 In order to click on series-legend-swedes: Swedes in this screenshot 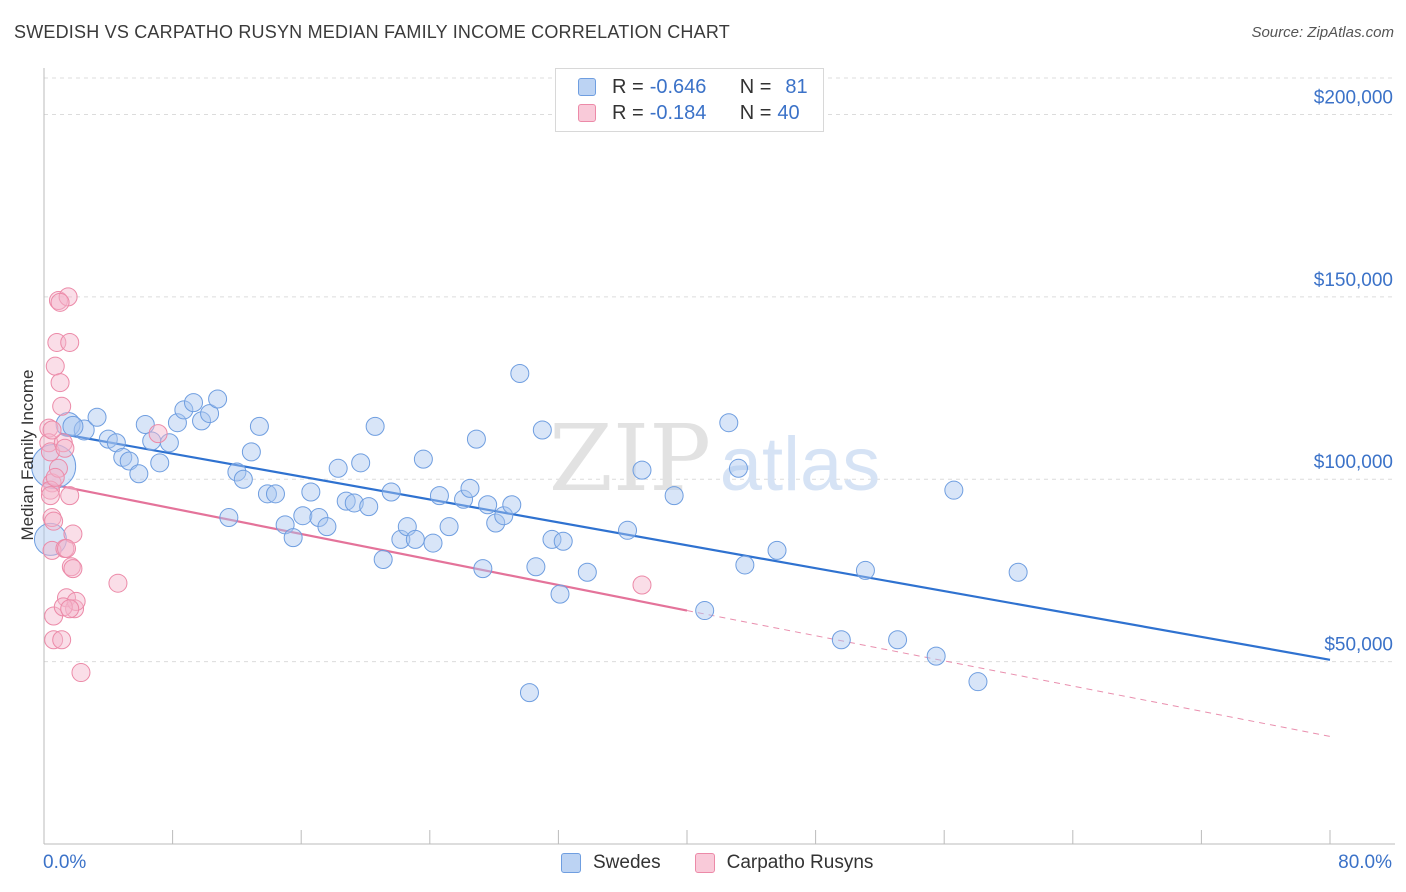, I will do `click(611, 863)`.